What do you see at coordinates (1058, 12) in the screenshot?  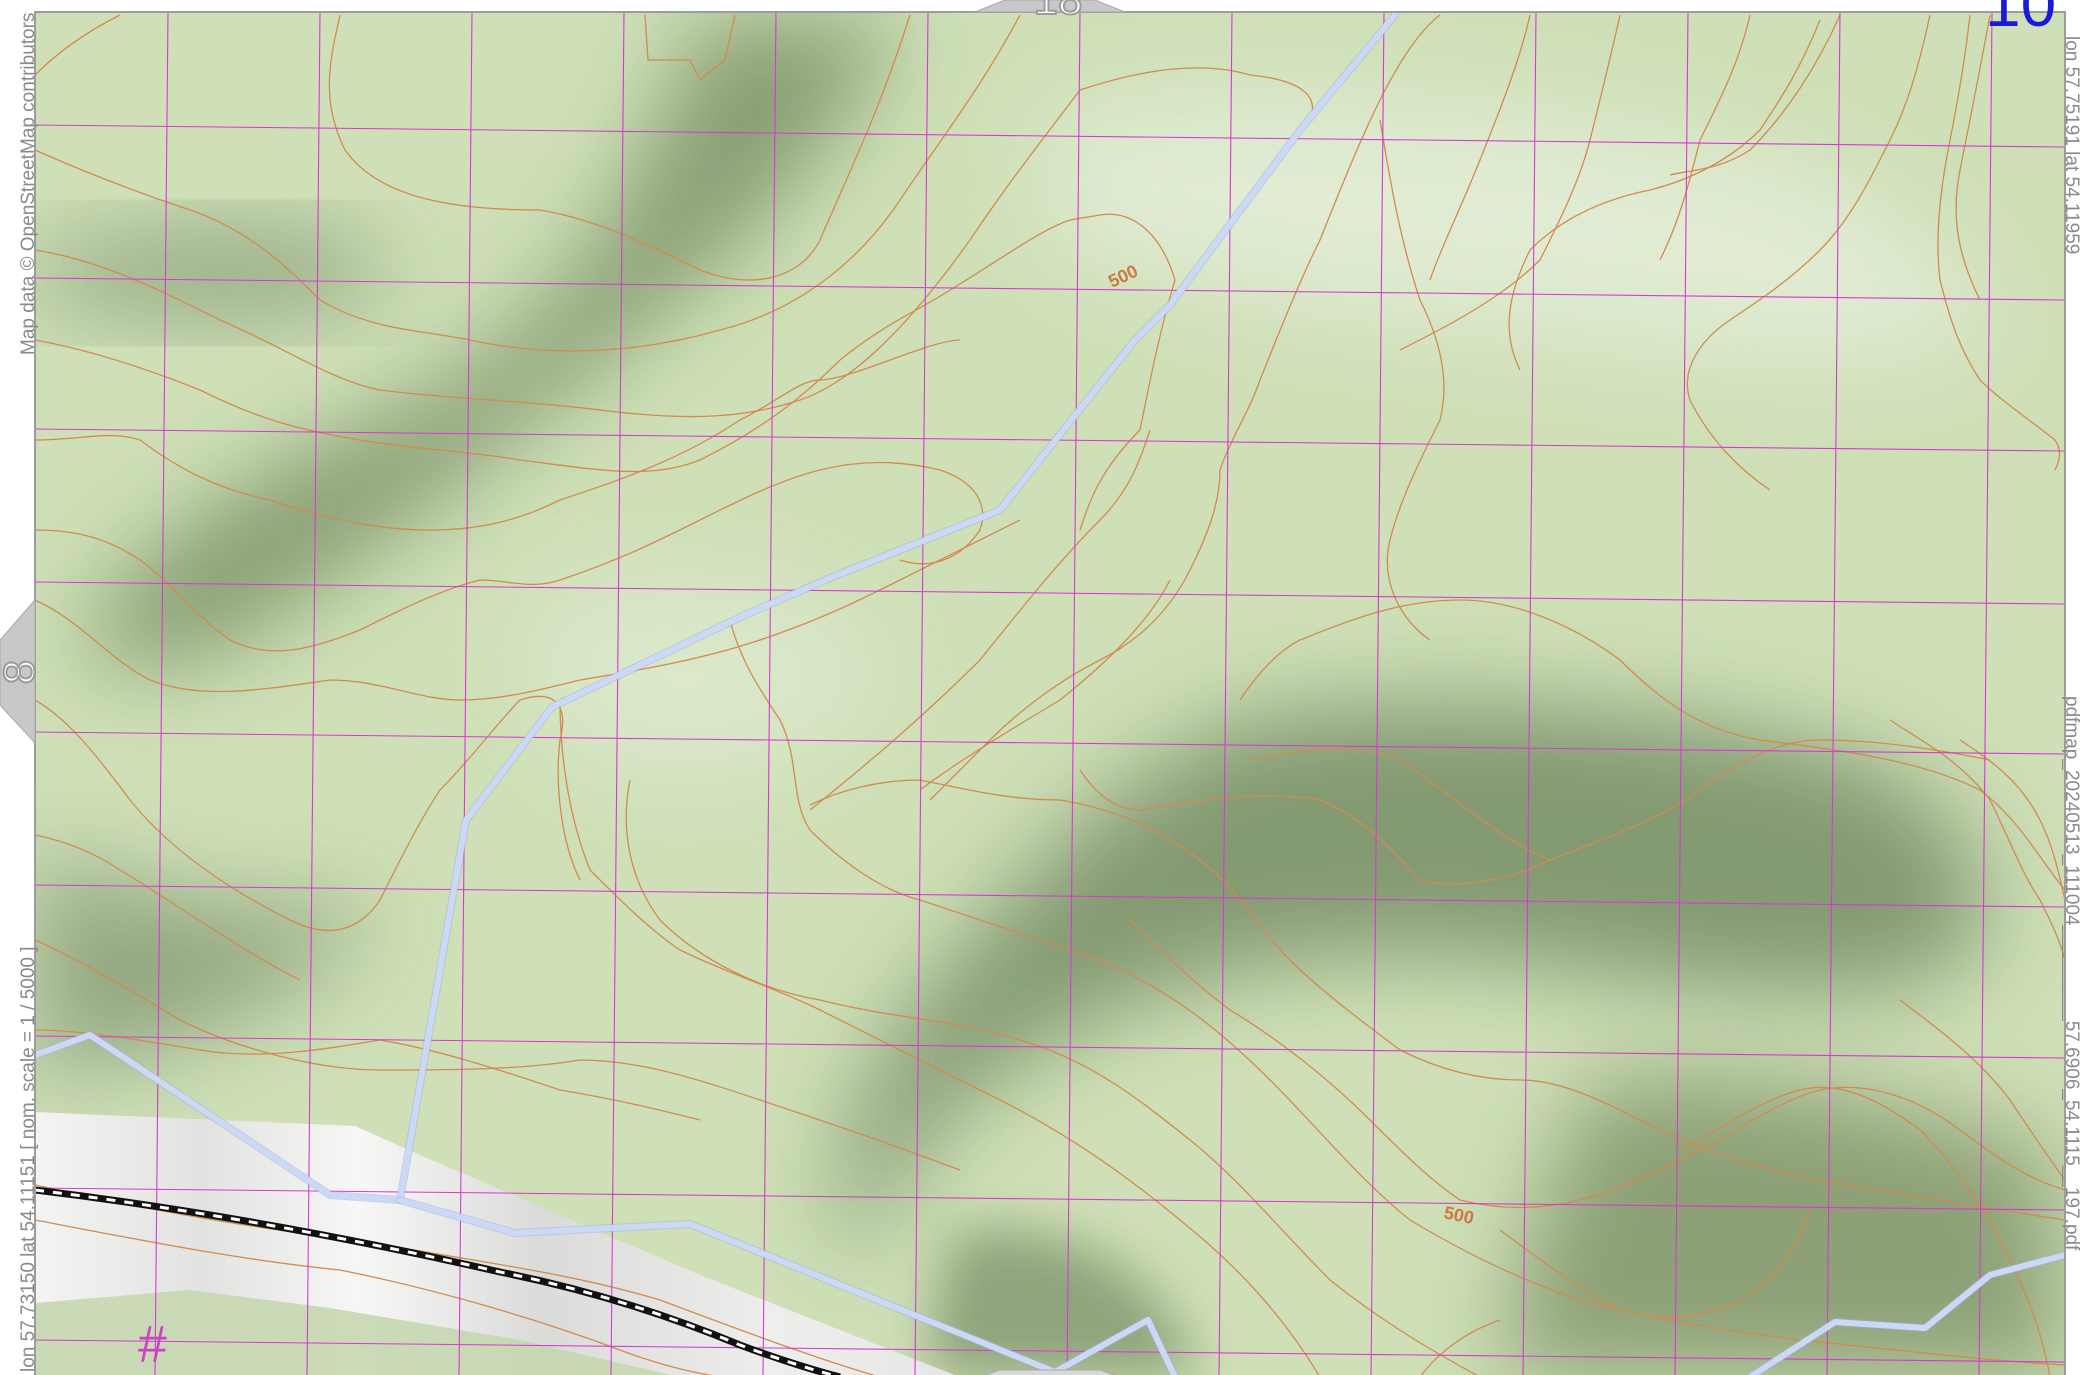 I see `adjacent-page-north-label: 18` at bounding box center [1058, 12].